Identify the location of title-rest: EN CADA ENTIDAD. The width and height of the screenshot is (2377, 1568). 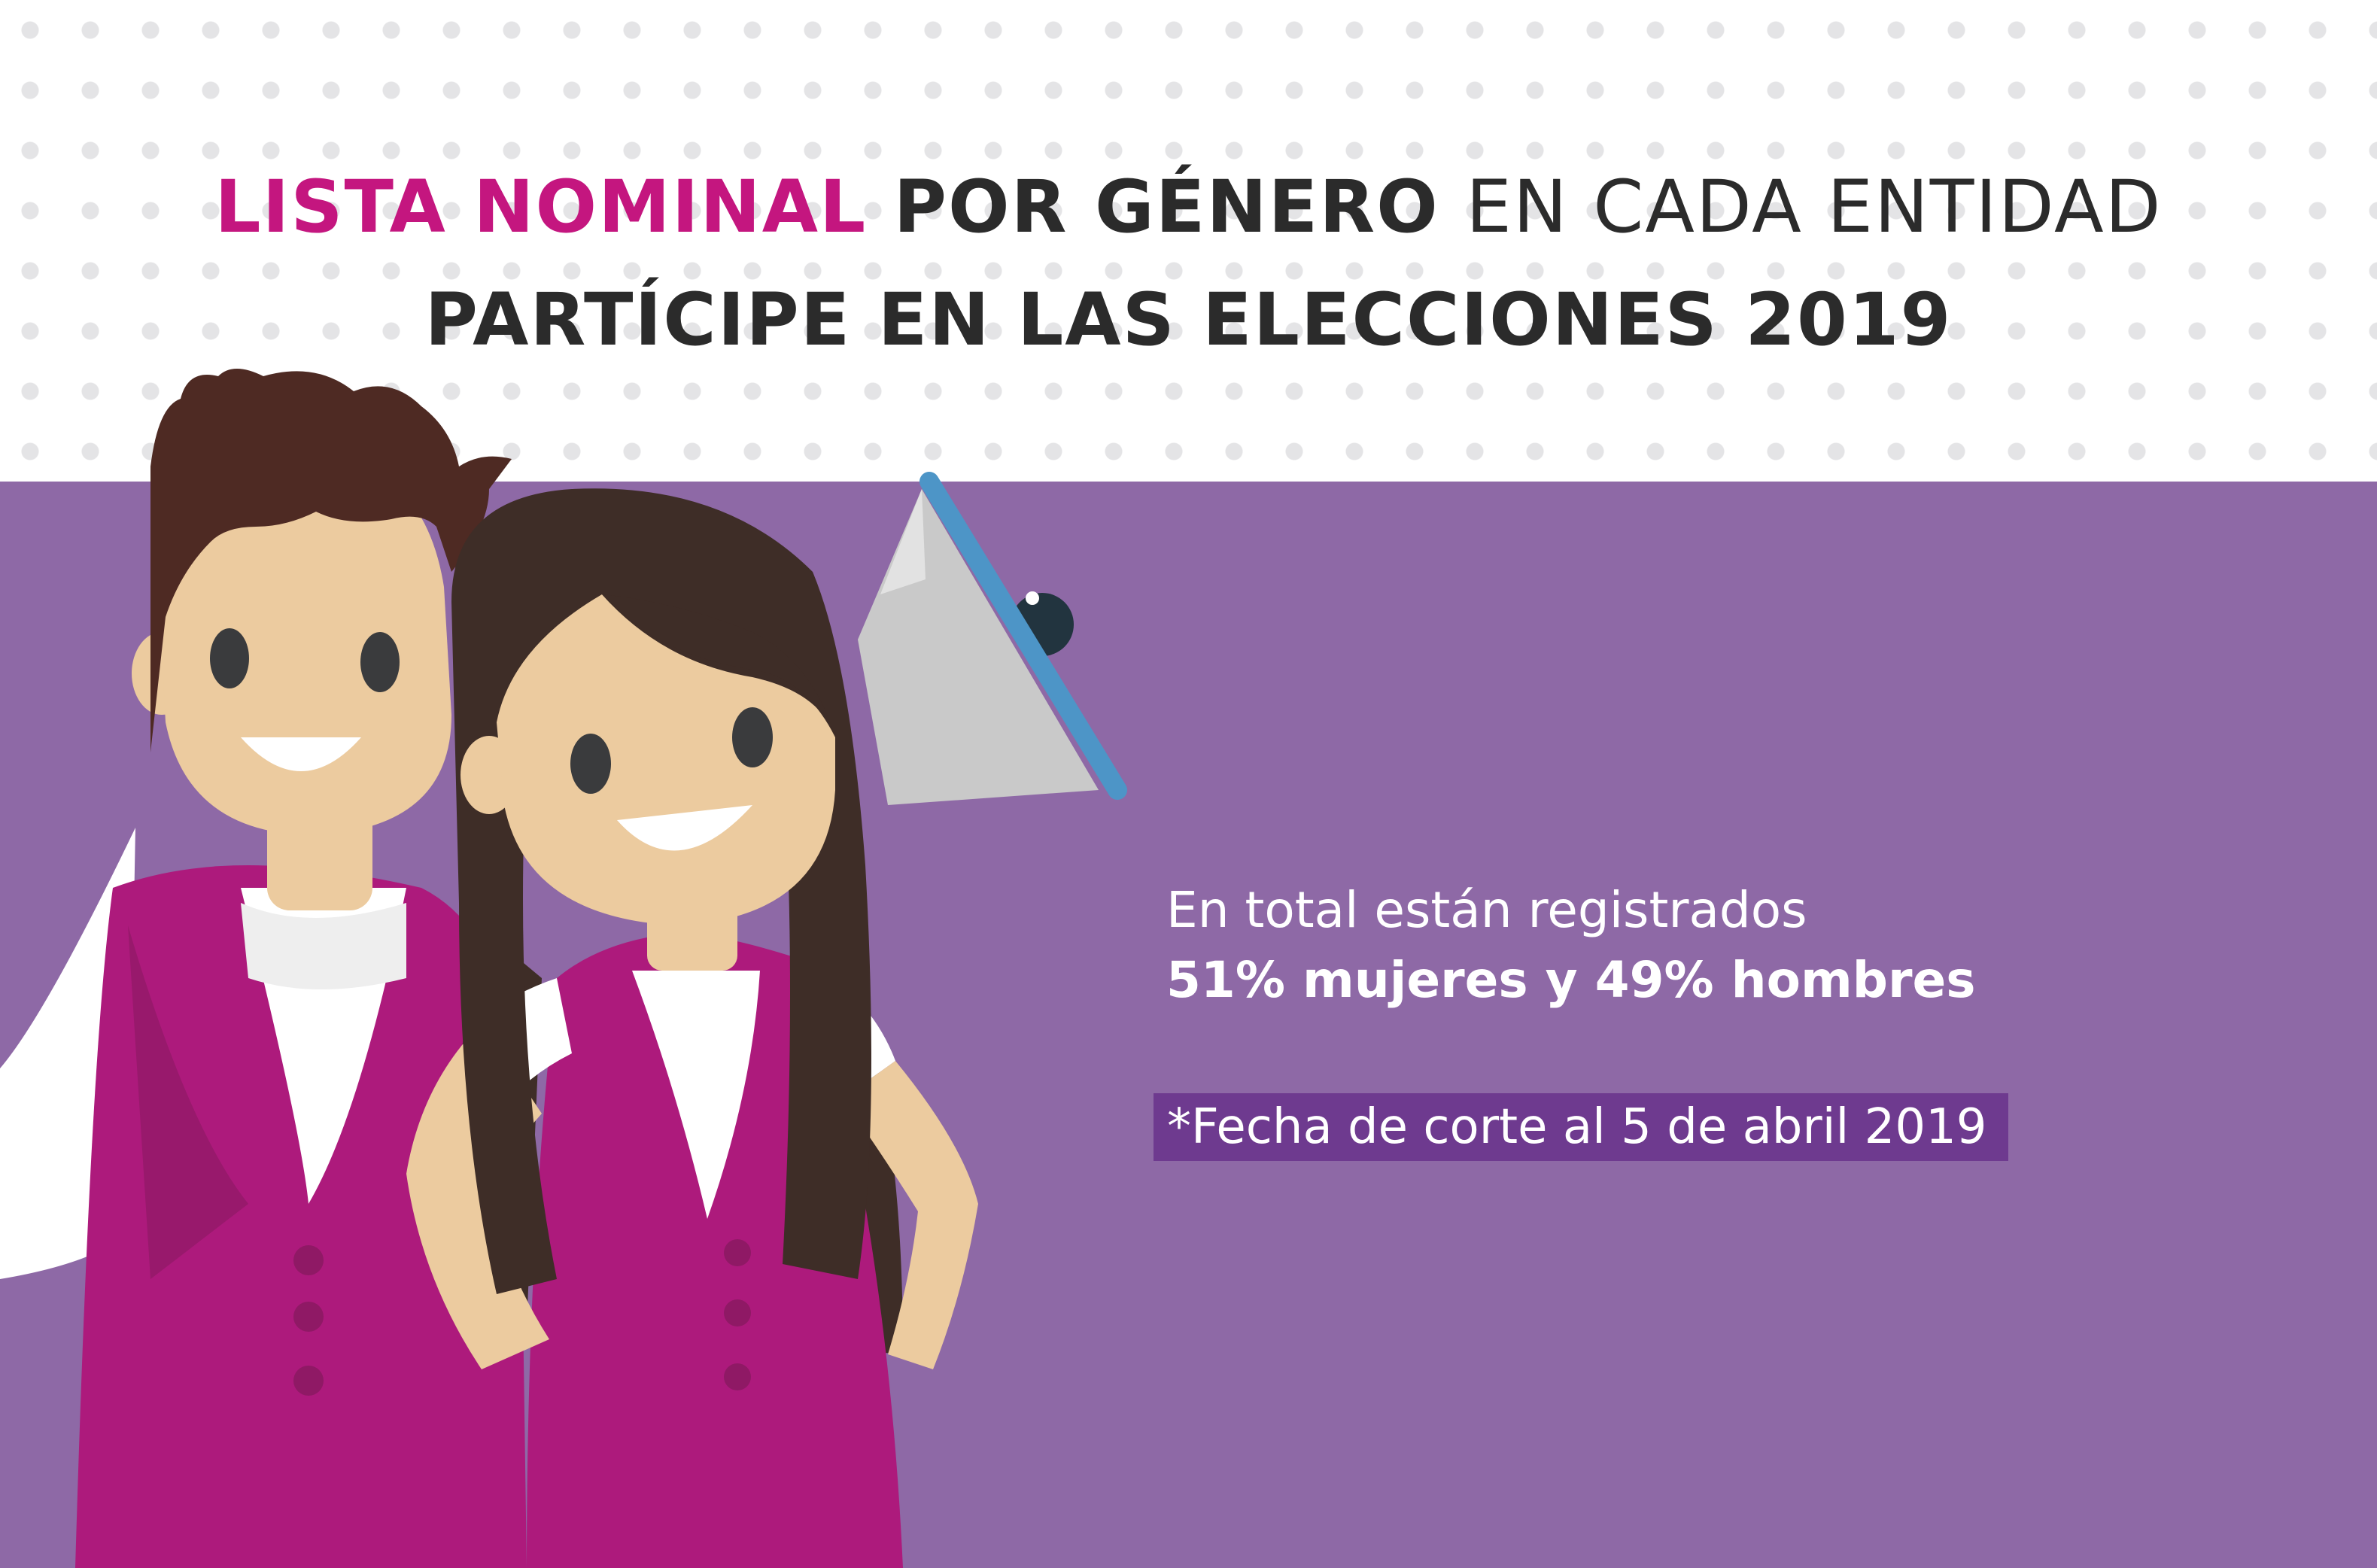
(1814, 207).